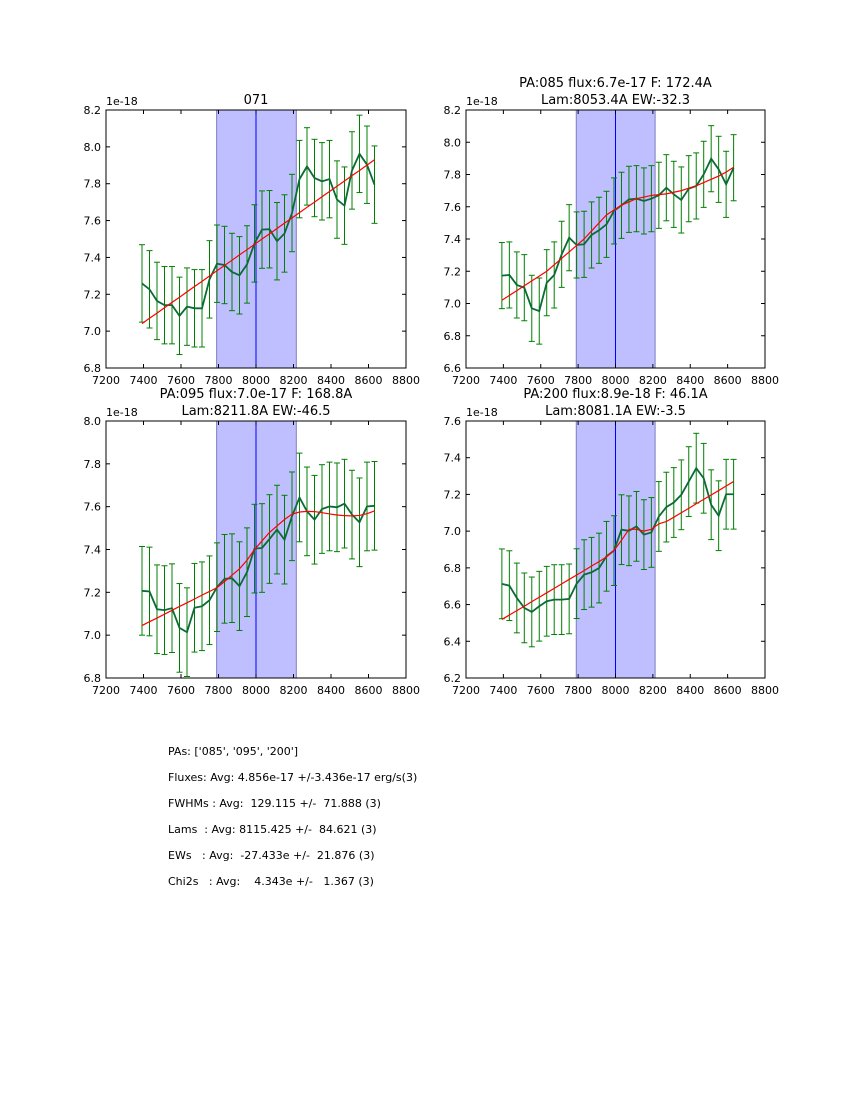  Describe the element at coordinates (255, 411) in the screenshot. I see `subplot-title: Lam:8211.8A EW:-46.5` at that location.